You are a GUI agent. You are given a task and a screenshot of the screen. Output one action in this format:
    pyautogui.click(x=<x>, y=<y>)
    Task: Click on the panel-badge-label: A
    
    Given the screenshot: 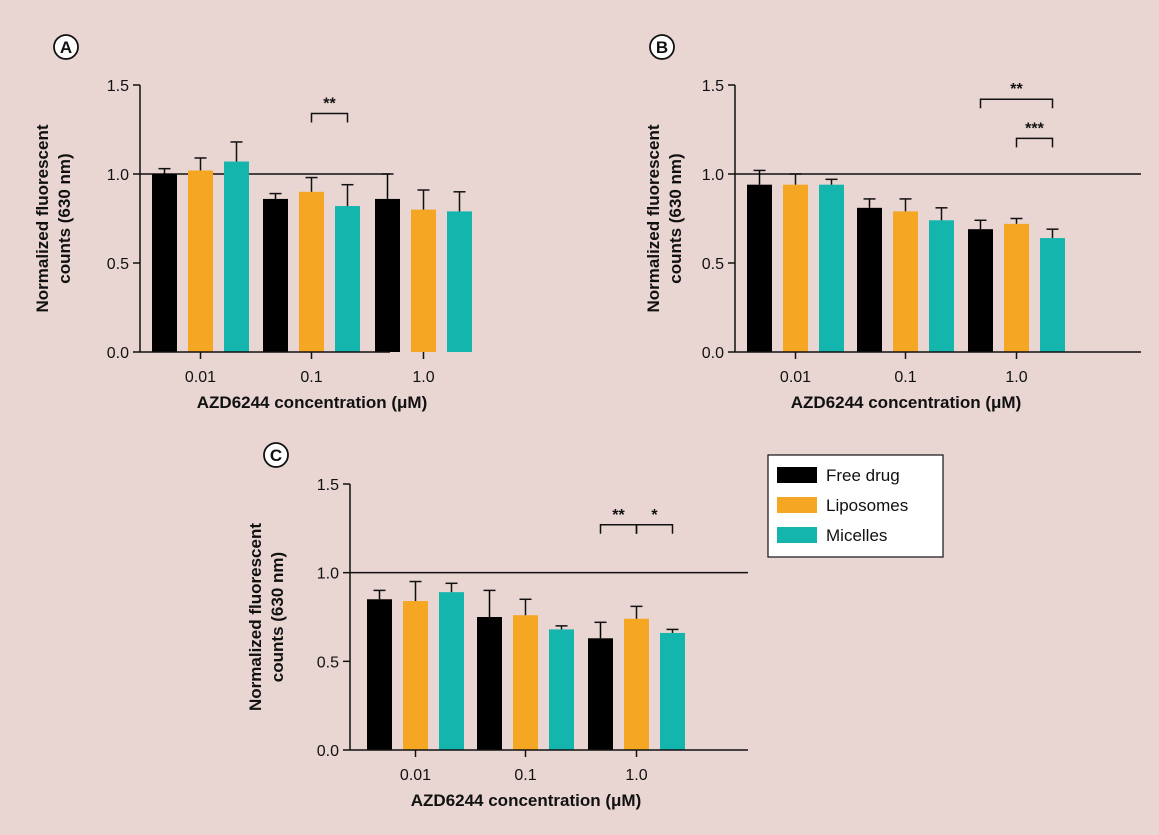 What is the action you would take?
    pyautogui.click(x=66, y=47)
    